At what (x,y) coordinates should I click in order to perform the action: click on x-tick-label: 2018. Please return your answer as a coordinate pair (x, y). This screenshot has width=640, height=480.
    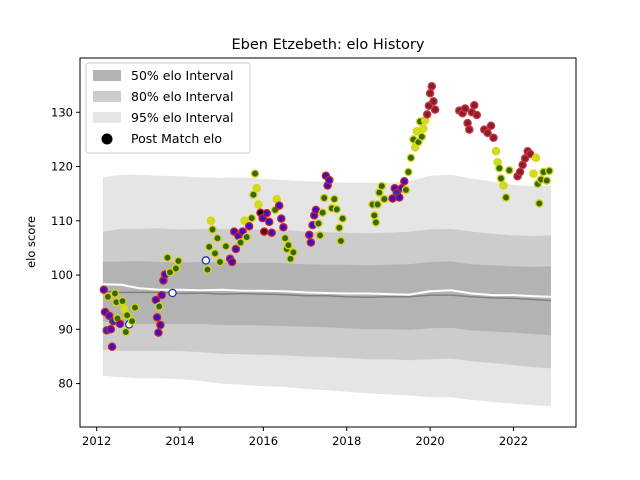
    Looking at the image, I should click on (346, 441).